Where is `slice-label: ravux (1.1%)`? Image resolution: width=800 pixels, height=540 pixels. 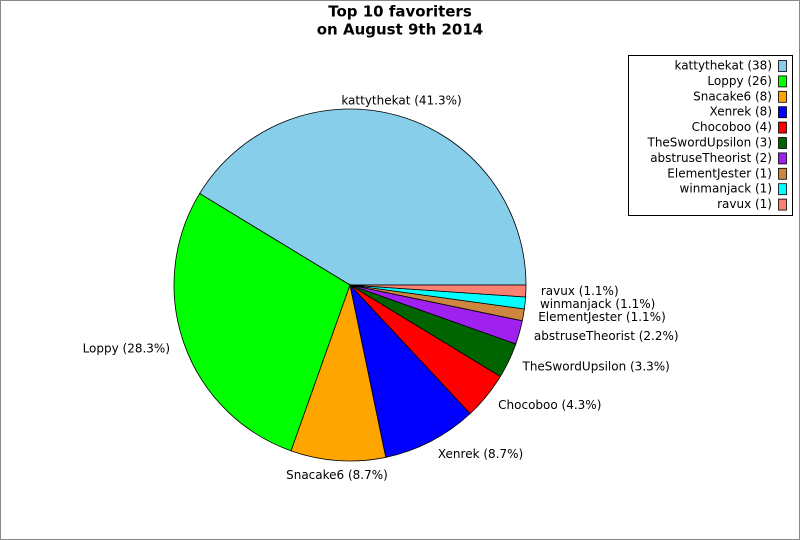 slice-label: ravux (1.1%) is located at coordinates (580, 291).